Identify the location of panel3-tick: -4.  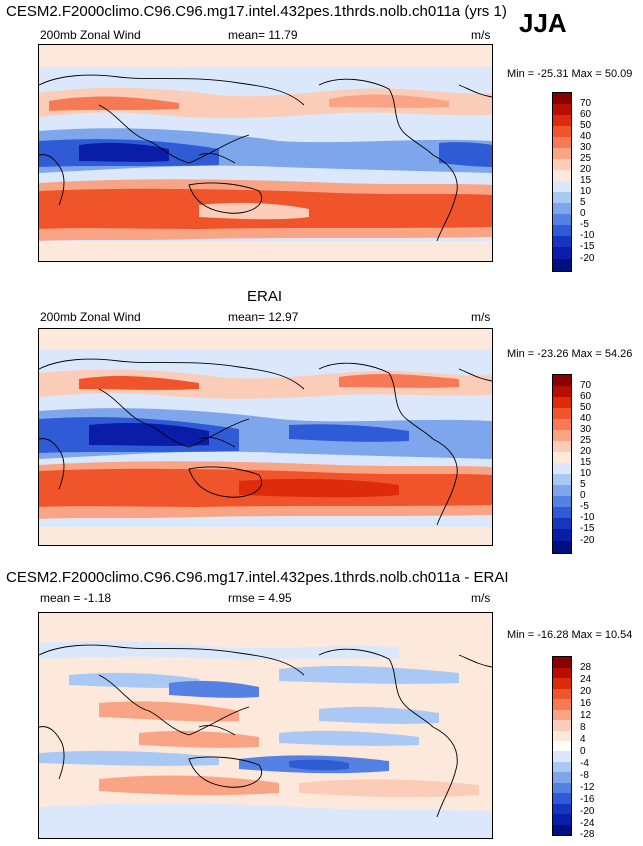
(584, 763).